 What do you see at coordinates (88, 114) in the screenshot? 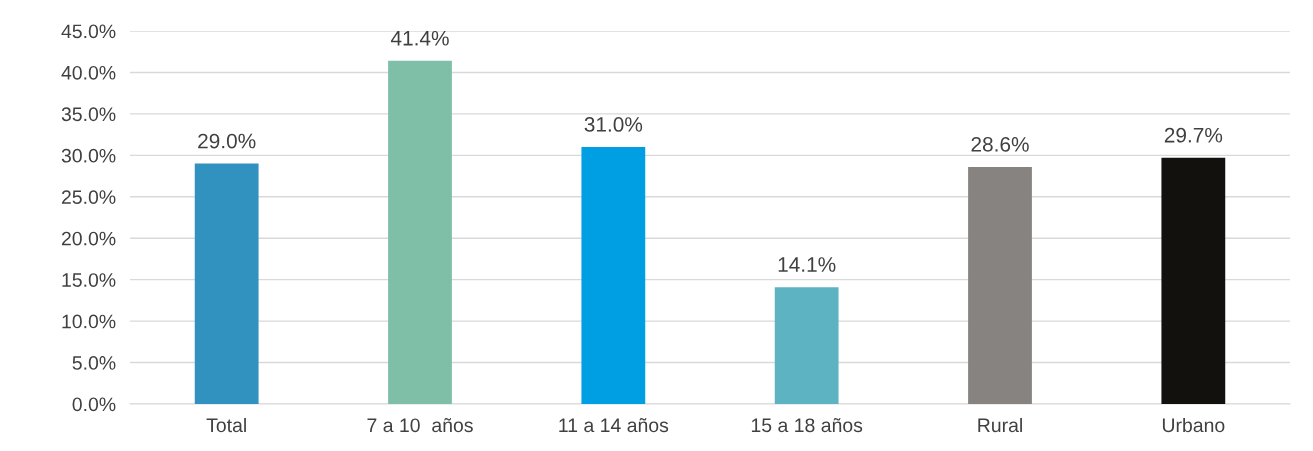
I see `y-tick-label: 35.0%` at bounding box center [88, 114].